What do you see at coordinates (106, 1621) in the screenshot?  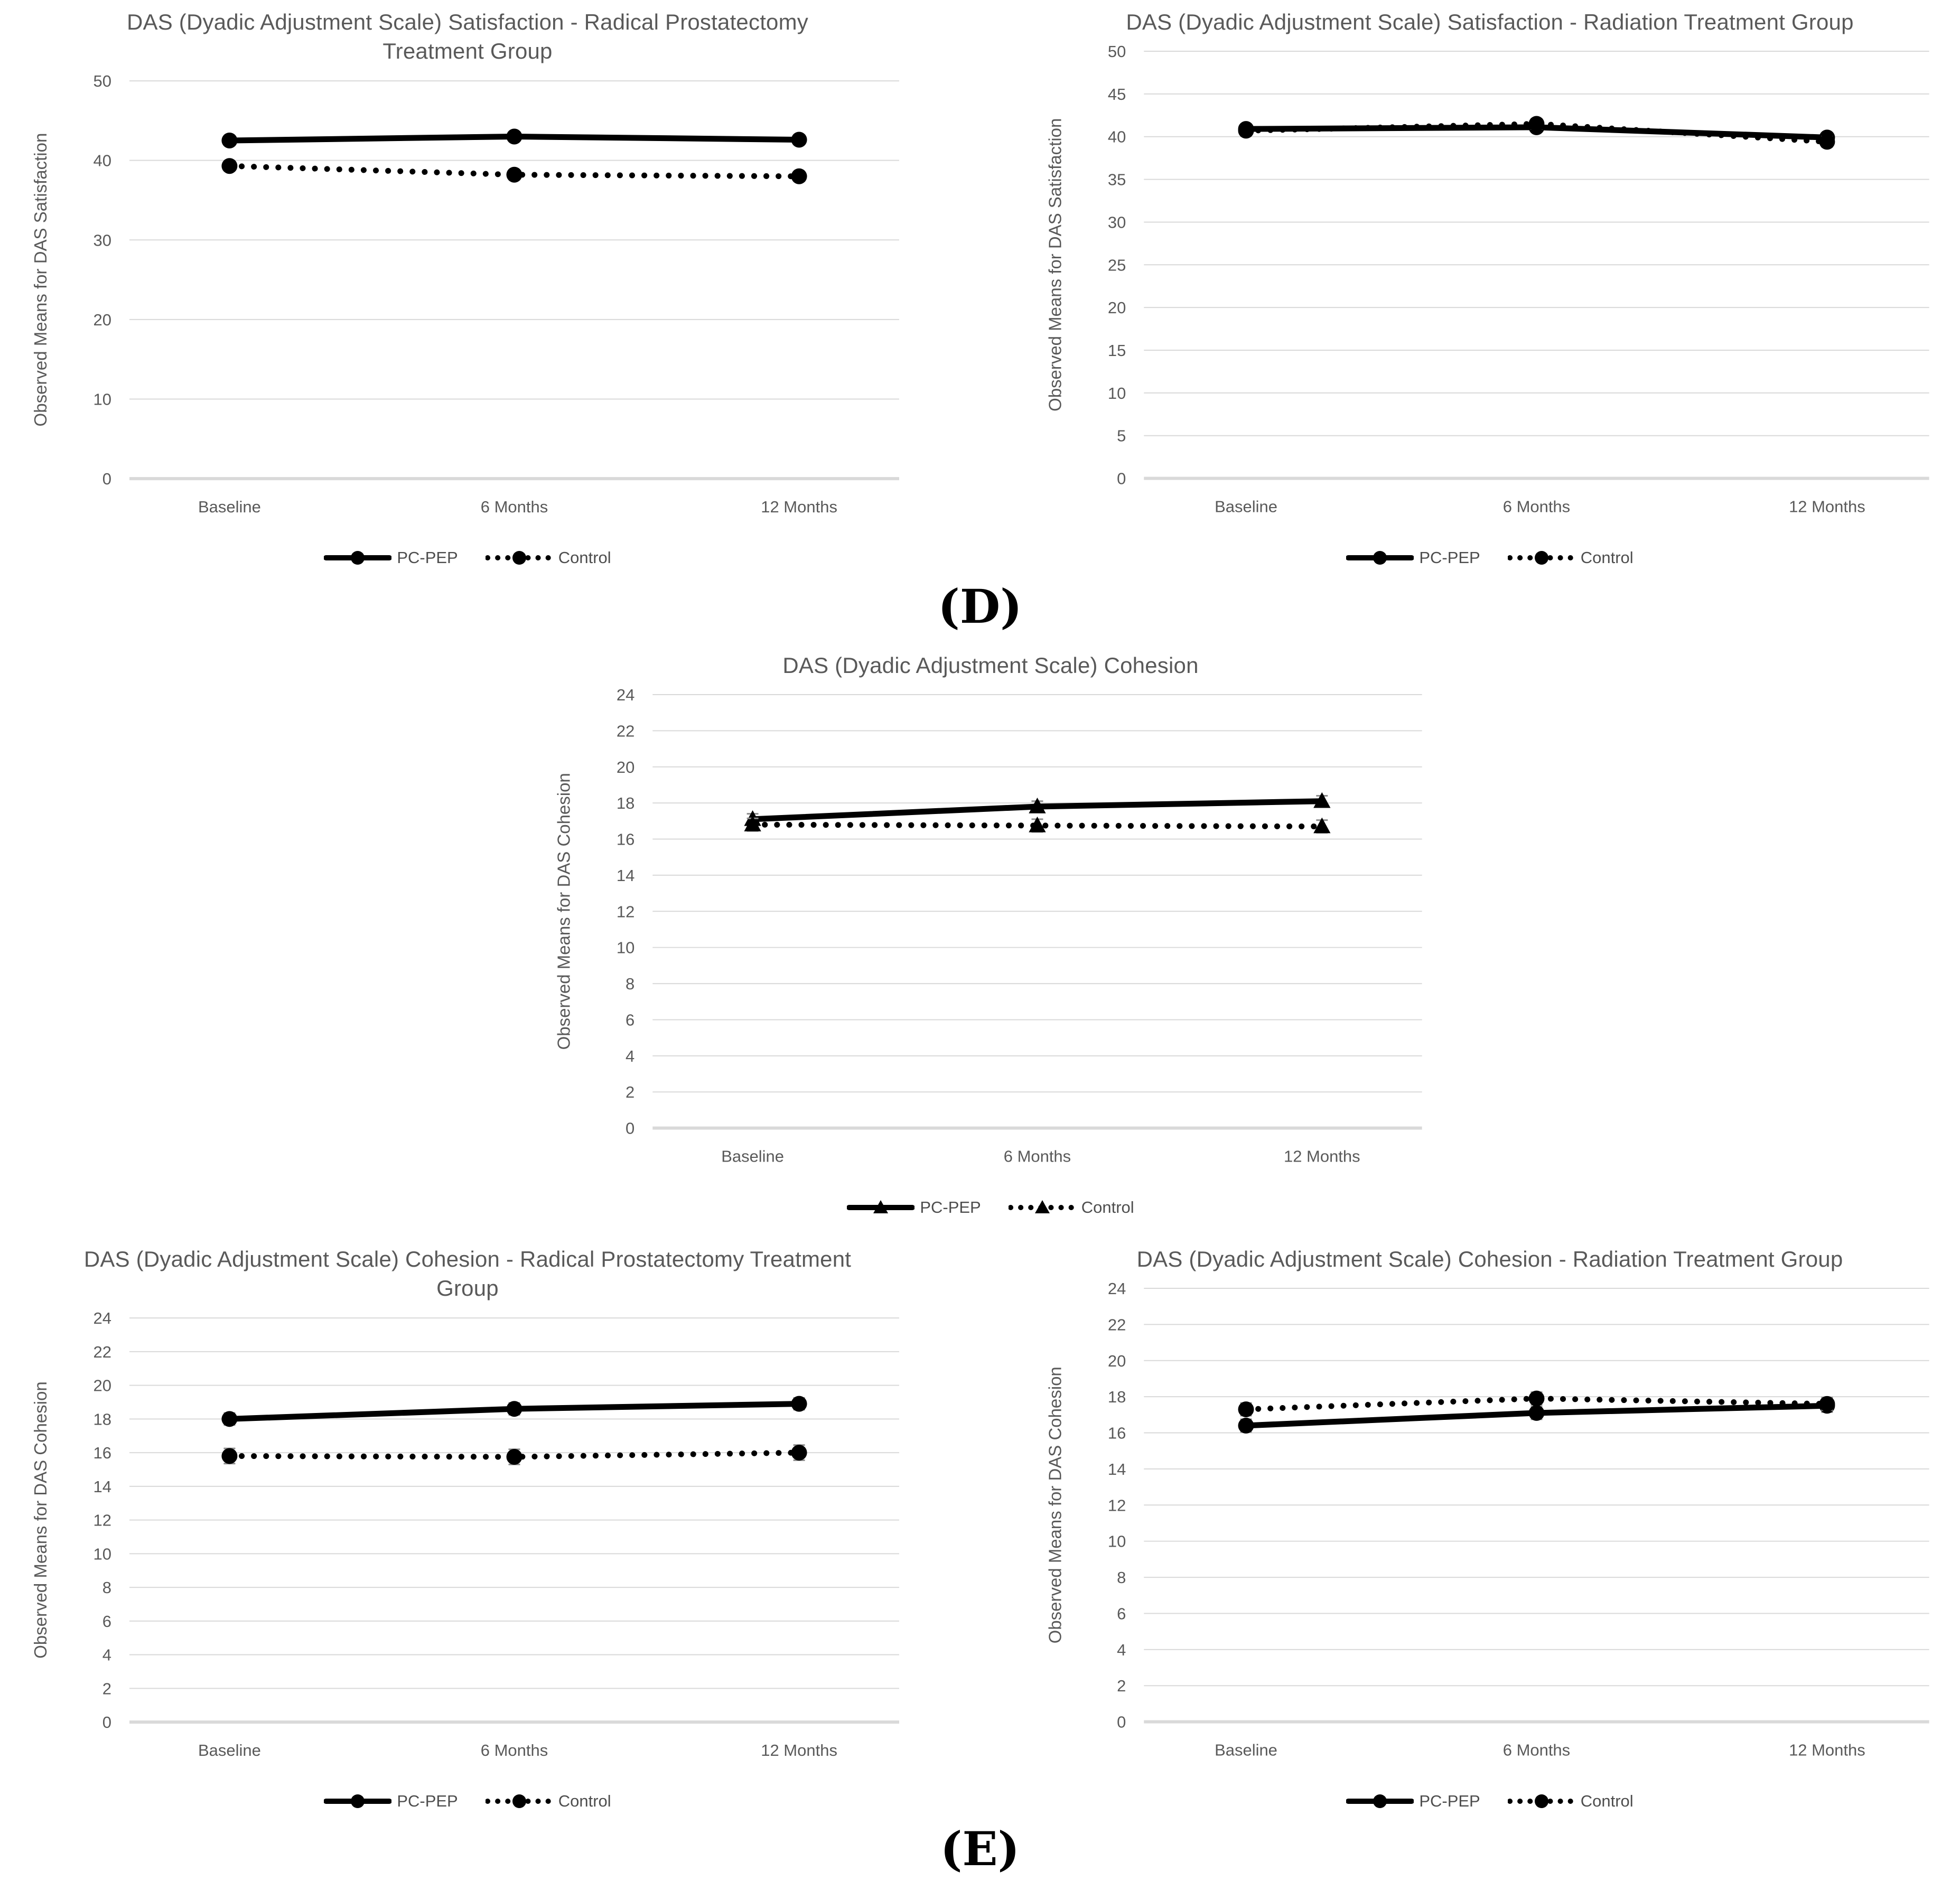 I see `svg-text: 6` at bounding box center [106, 1621].